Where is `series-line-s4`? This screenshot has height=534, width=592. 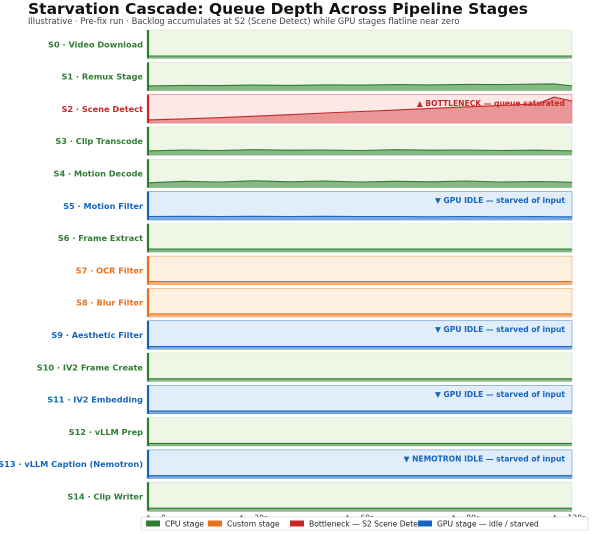 series-line-s4 is located at coordinates (360, 182).